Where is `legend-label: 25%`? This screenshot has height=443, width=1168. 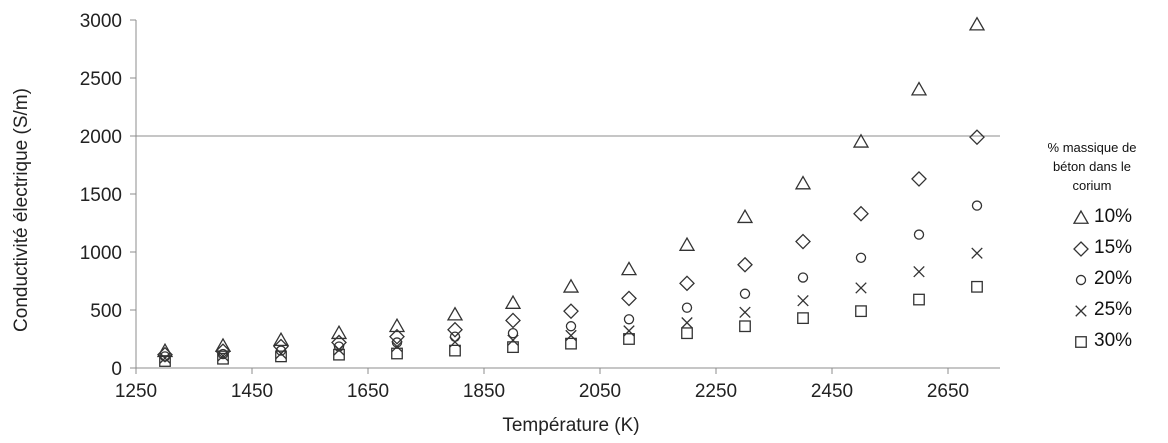
legend-label: 25% is located at coordinates (1113, 309).